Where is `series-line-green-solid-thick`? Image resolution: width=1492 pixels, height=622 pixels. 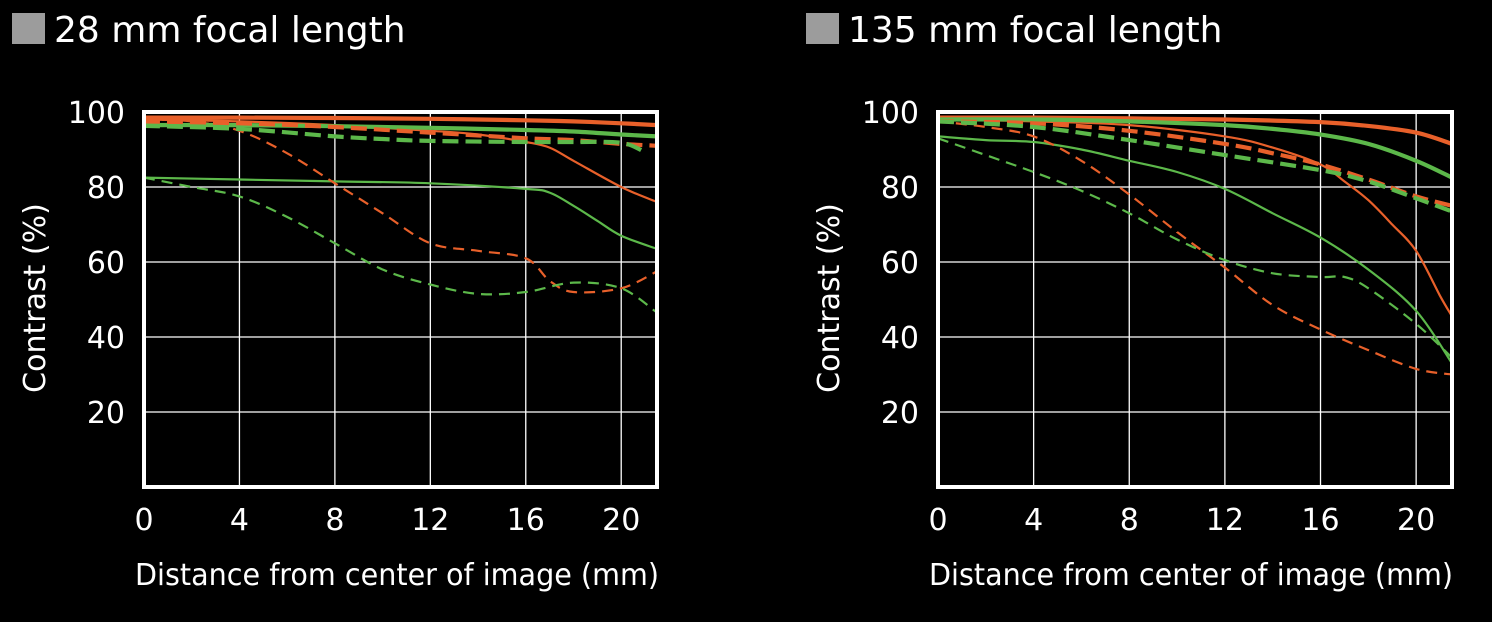
series-line-green-solid-thick is located at coordinates (1195, 148).